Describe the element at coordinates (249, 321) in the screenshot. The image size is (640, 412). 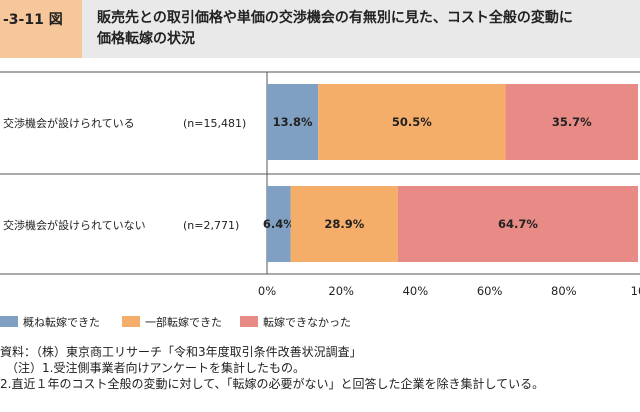
I see `legend-swatch-none` at that location.